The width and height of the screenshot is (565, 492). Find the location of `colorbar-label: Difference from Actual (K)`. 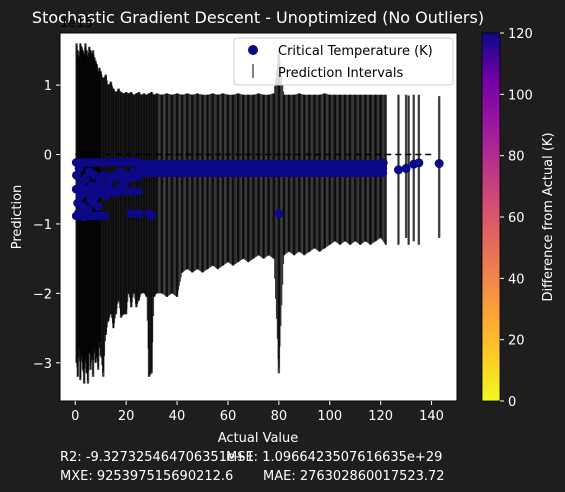

colorbar-label: Difference from Actual (K) is located at coordinates (548, 216).